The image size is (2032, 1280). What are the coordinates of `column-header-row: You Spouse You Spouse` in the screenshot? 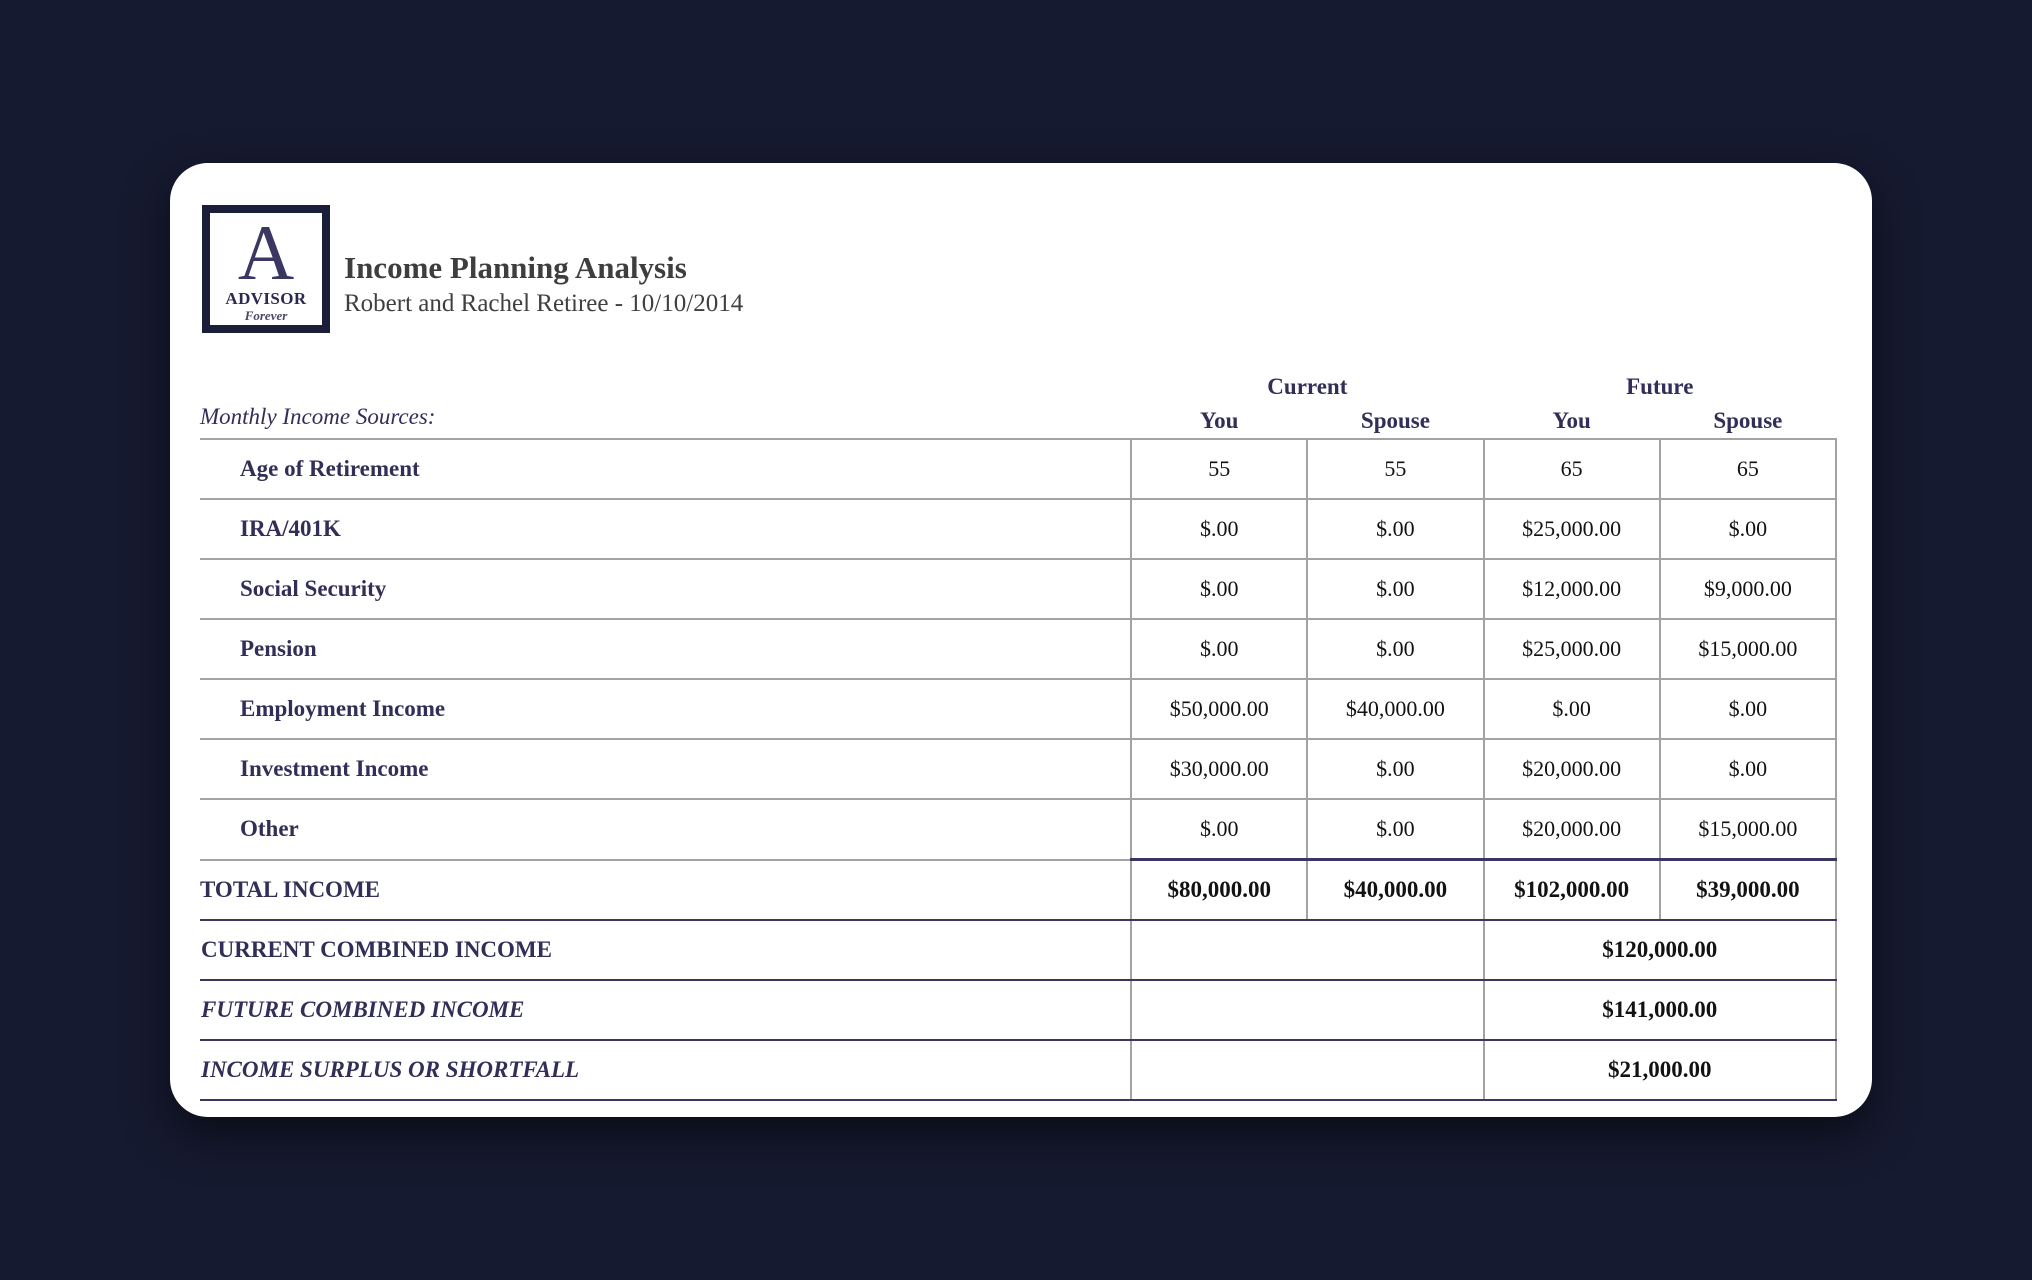 It's located at (1018, 421).